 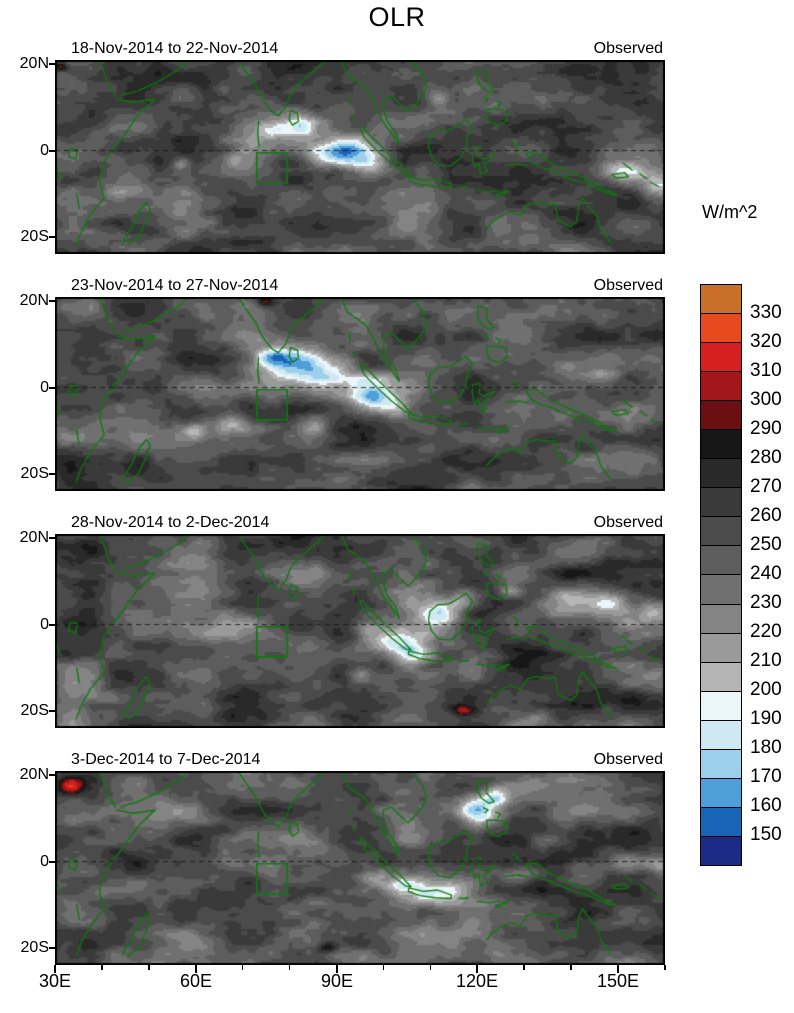 What do you see at coordinates (360, 759) in the screenshot?
I see `panel-header: 3-Dec-2014 to 7-Dec-2014 Observed` at bounding box center [360, 759].